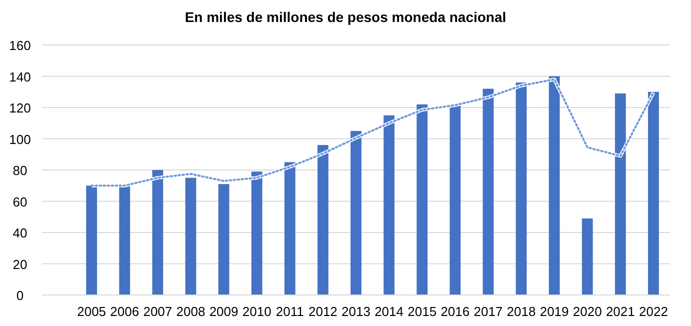 The width and height of the screenshot is (691, 326). I want to click on y-tick-label: 140, so click(20, 76).